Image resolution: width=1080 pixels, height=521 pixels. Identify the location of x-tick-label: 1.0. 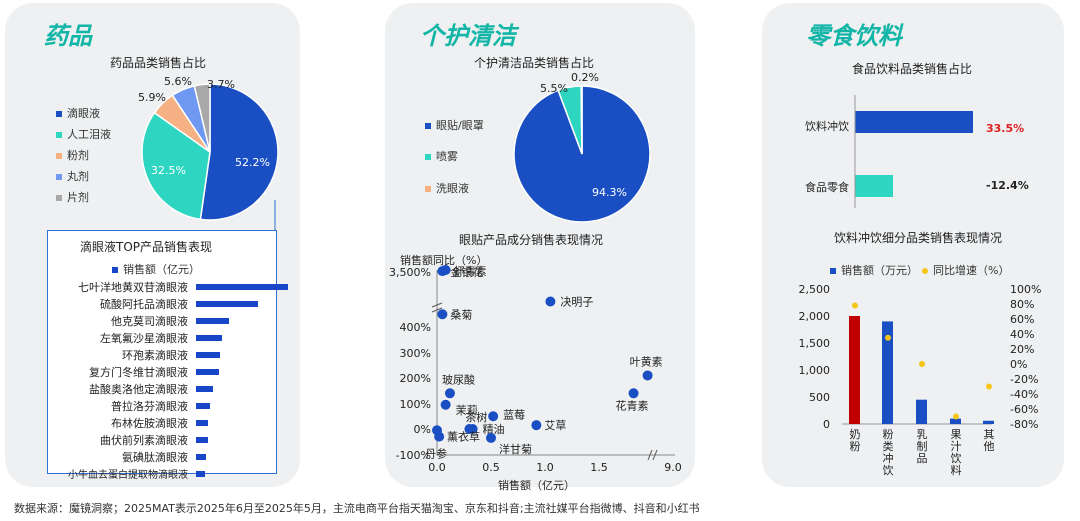
(545, 467).